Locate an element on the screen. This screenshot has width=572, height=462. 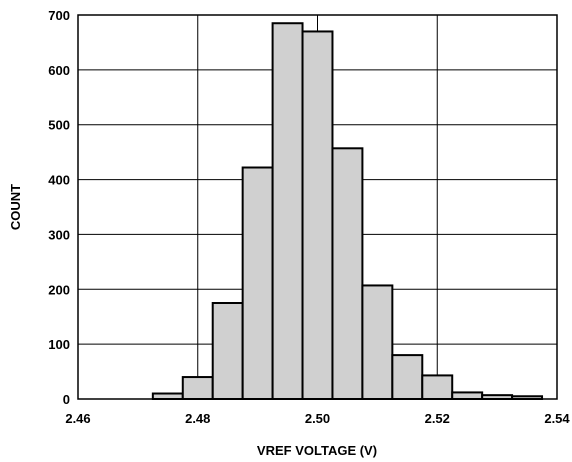
y-tick-label: 0 is located at coordinates (66, 399).